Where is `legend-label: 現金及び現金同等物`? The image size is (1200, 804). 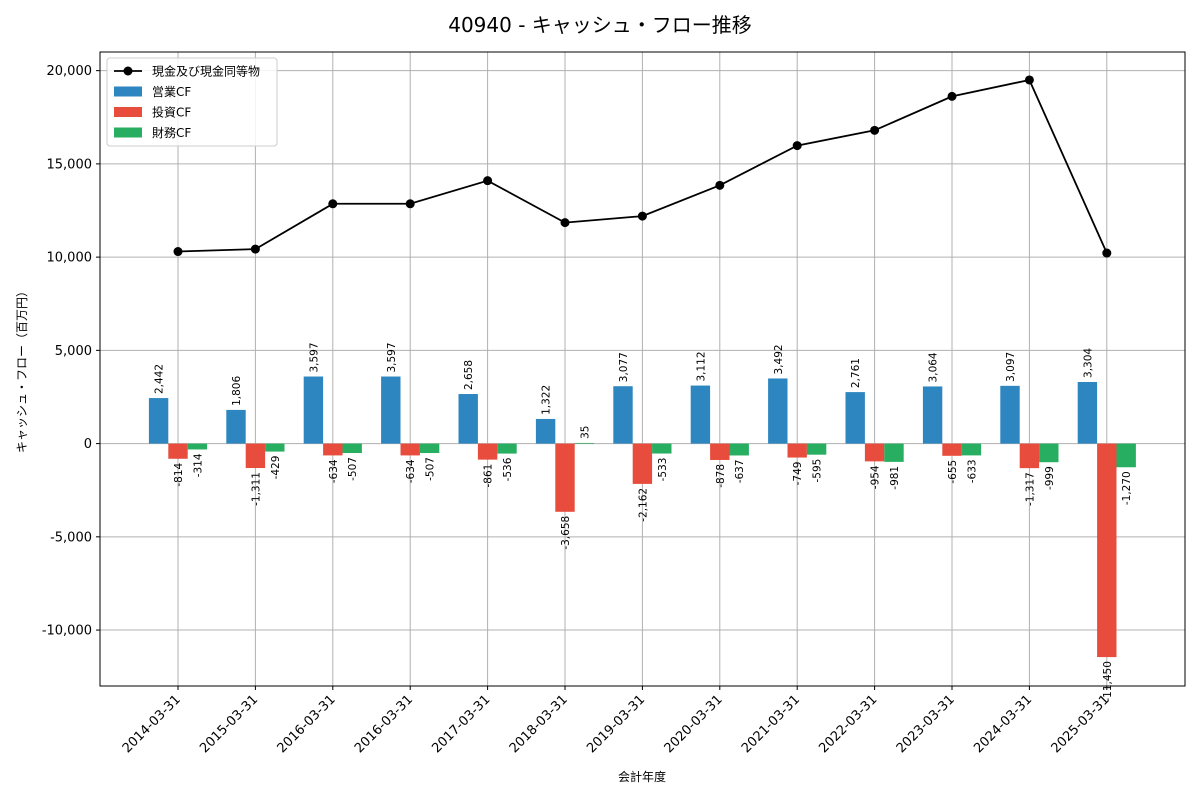 legend-label: 現金及び現金同等物 is located at coordinates (206, 71).